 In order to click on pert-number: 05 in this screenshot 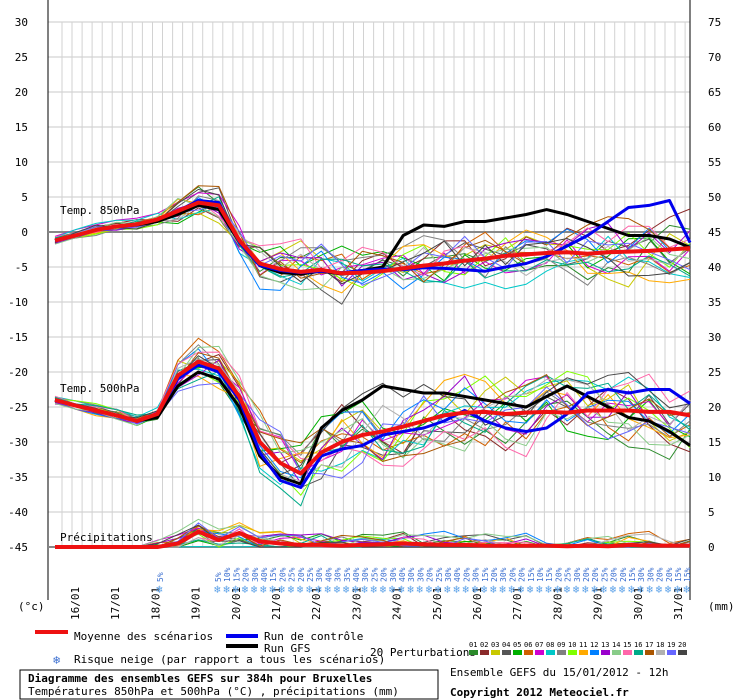, I will do `click(517, 645)`.